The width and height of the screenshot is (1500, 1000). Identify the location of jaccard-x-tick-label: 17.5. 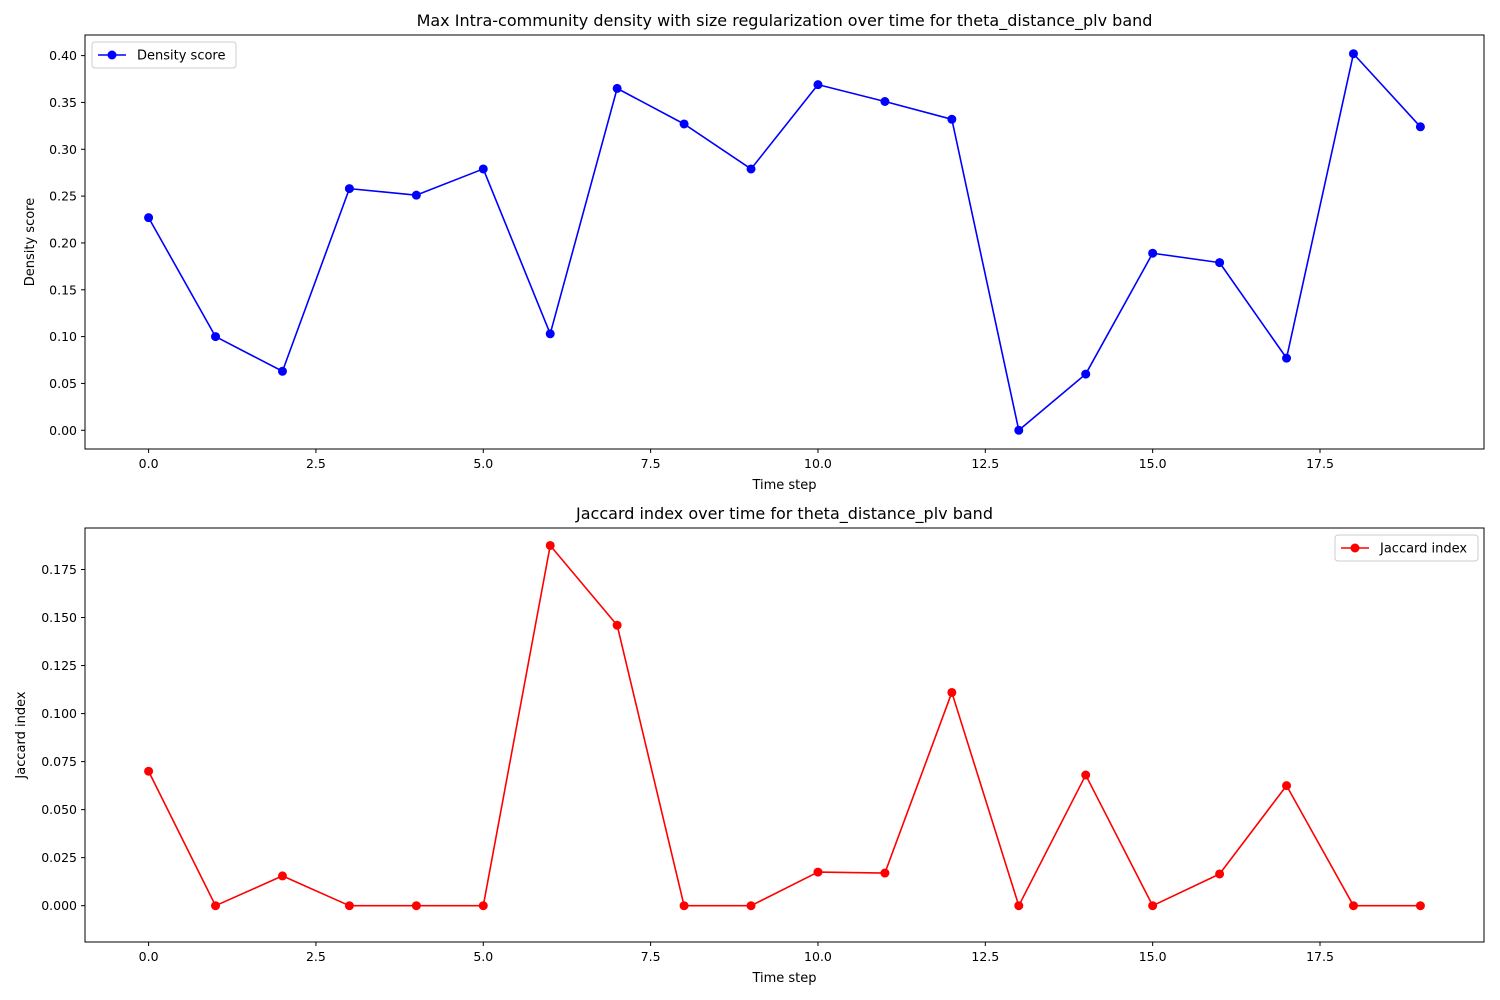
(1320, 956).